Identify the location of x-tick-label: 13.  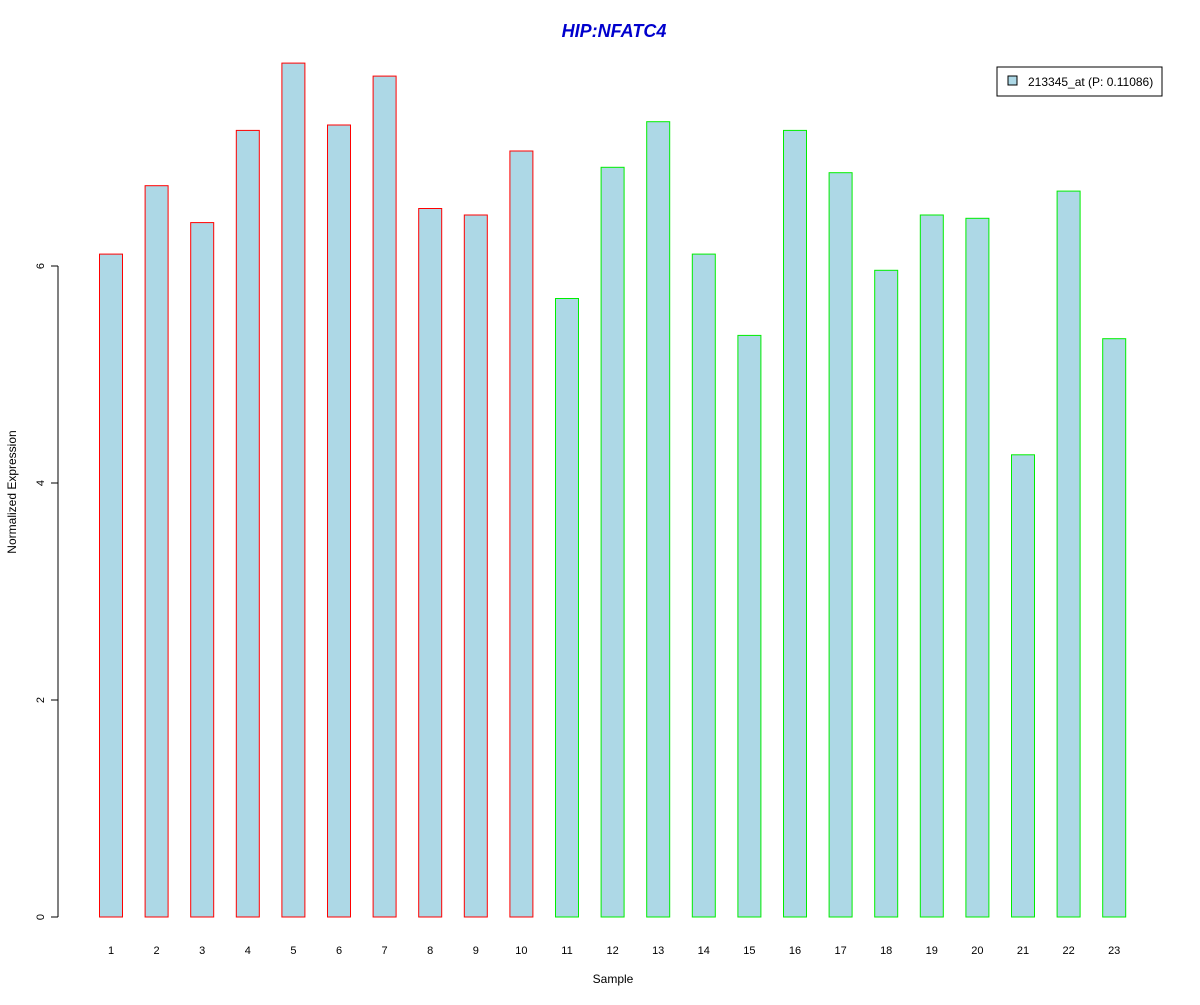
(658, 951).